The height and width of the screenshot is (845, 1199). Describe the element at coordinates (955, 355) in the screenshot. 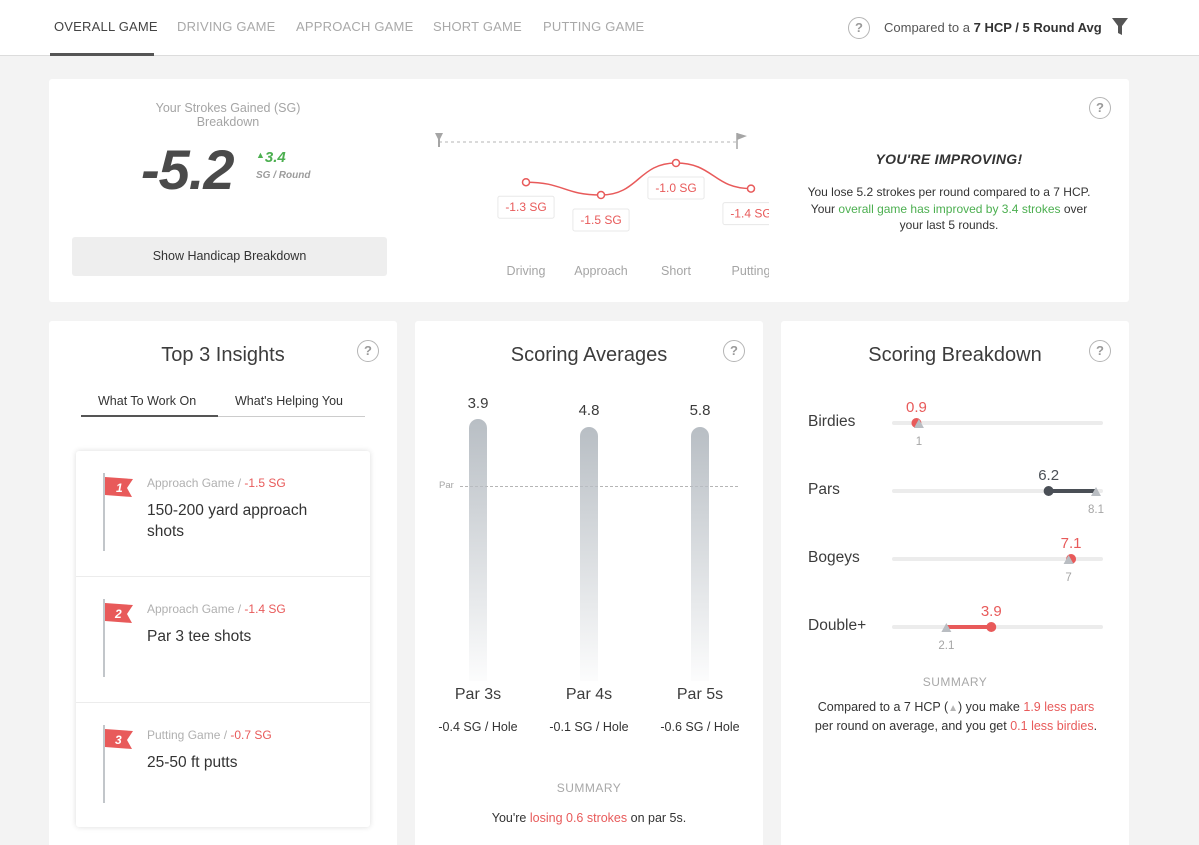

I see `scoring-breakdown-title: Scoring Breakdown` at that location.